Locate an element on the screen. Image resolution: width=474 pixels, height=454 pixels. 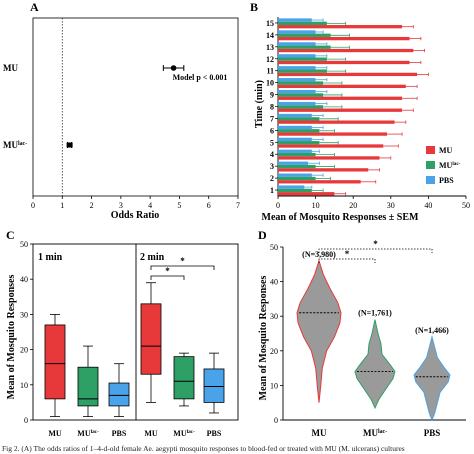
panel-label-d: D is located at coordinates (262, 235).